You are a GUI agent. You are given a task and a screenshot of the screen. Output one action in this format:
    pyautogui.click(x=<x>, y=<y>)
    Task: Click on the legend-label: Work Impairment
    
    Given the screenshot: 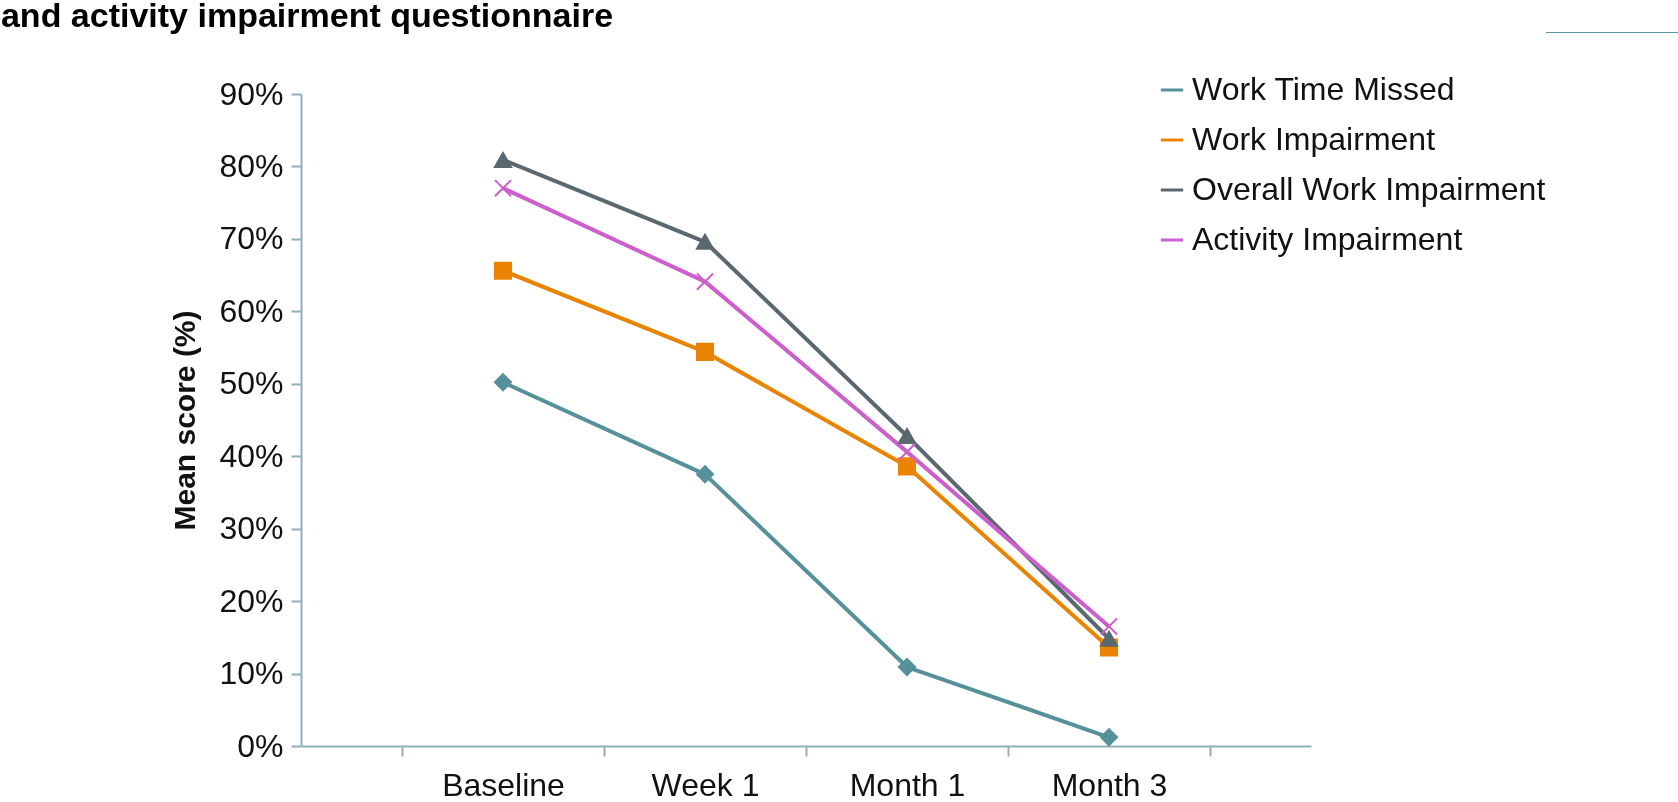 What is the action you would take?
    pyautogui.click(x=1314, y=139)
    